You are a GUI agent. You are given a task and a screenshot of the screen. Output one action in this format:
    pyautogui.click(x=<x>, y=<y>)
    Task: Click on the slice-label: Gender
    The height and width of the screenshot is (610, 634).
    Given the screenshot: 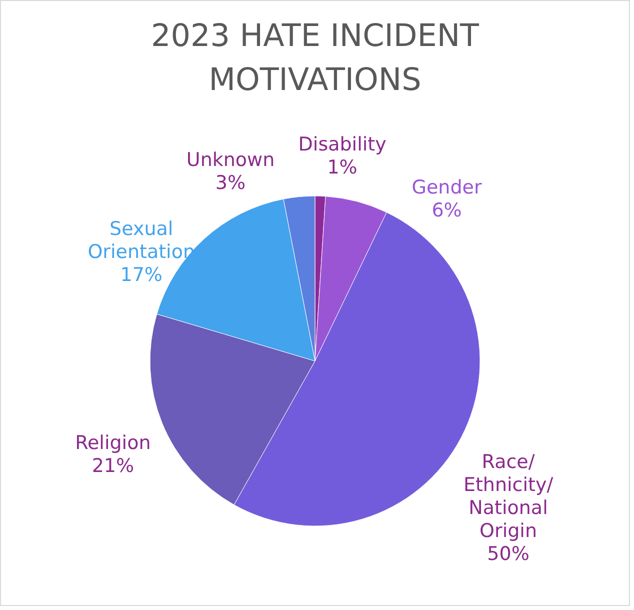 What is the action you would take?
    pyautogui.click(x=447, y=187)
    